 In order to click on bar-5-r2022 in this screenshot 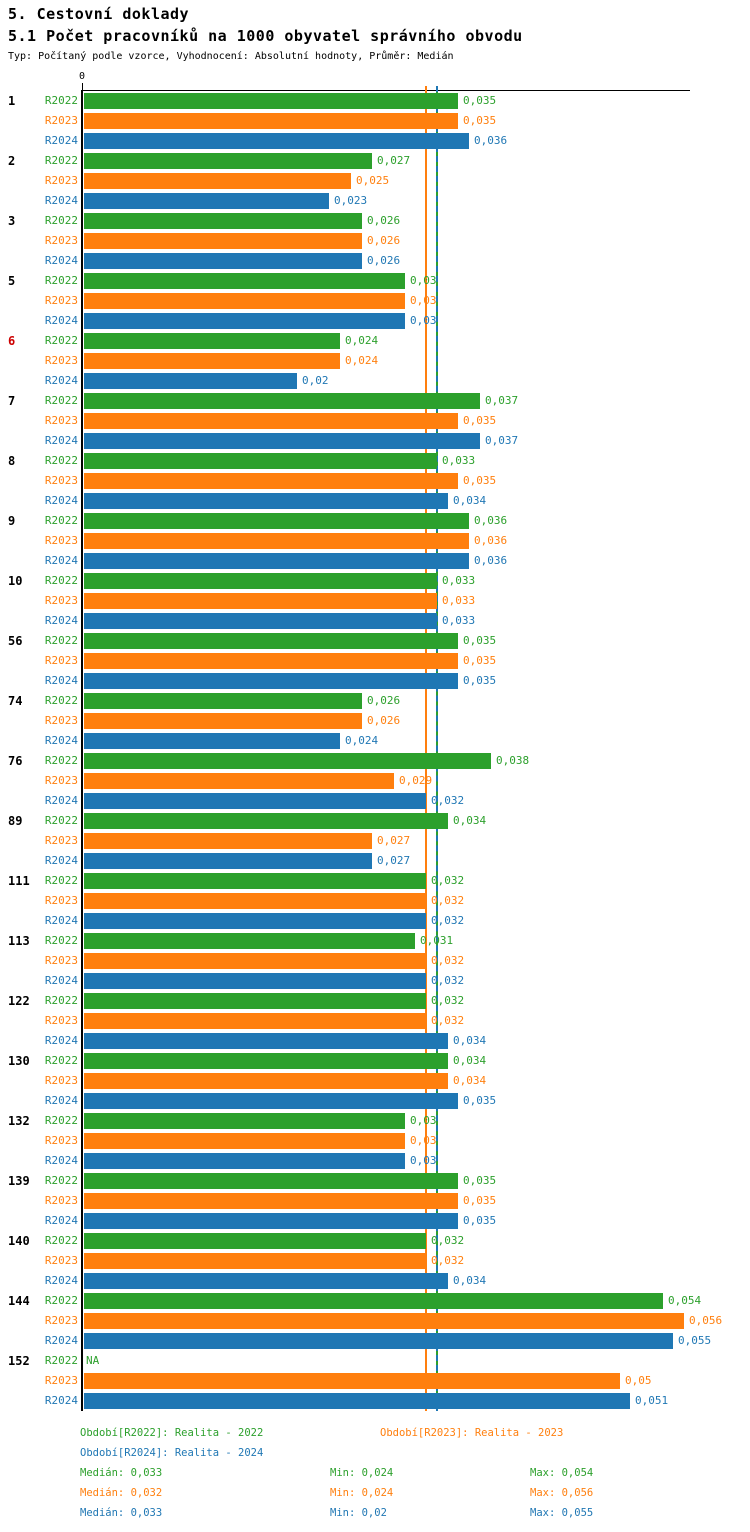, I will do `click(244, 281)`.